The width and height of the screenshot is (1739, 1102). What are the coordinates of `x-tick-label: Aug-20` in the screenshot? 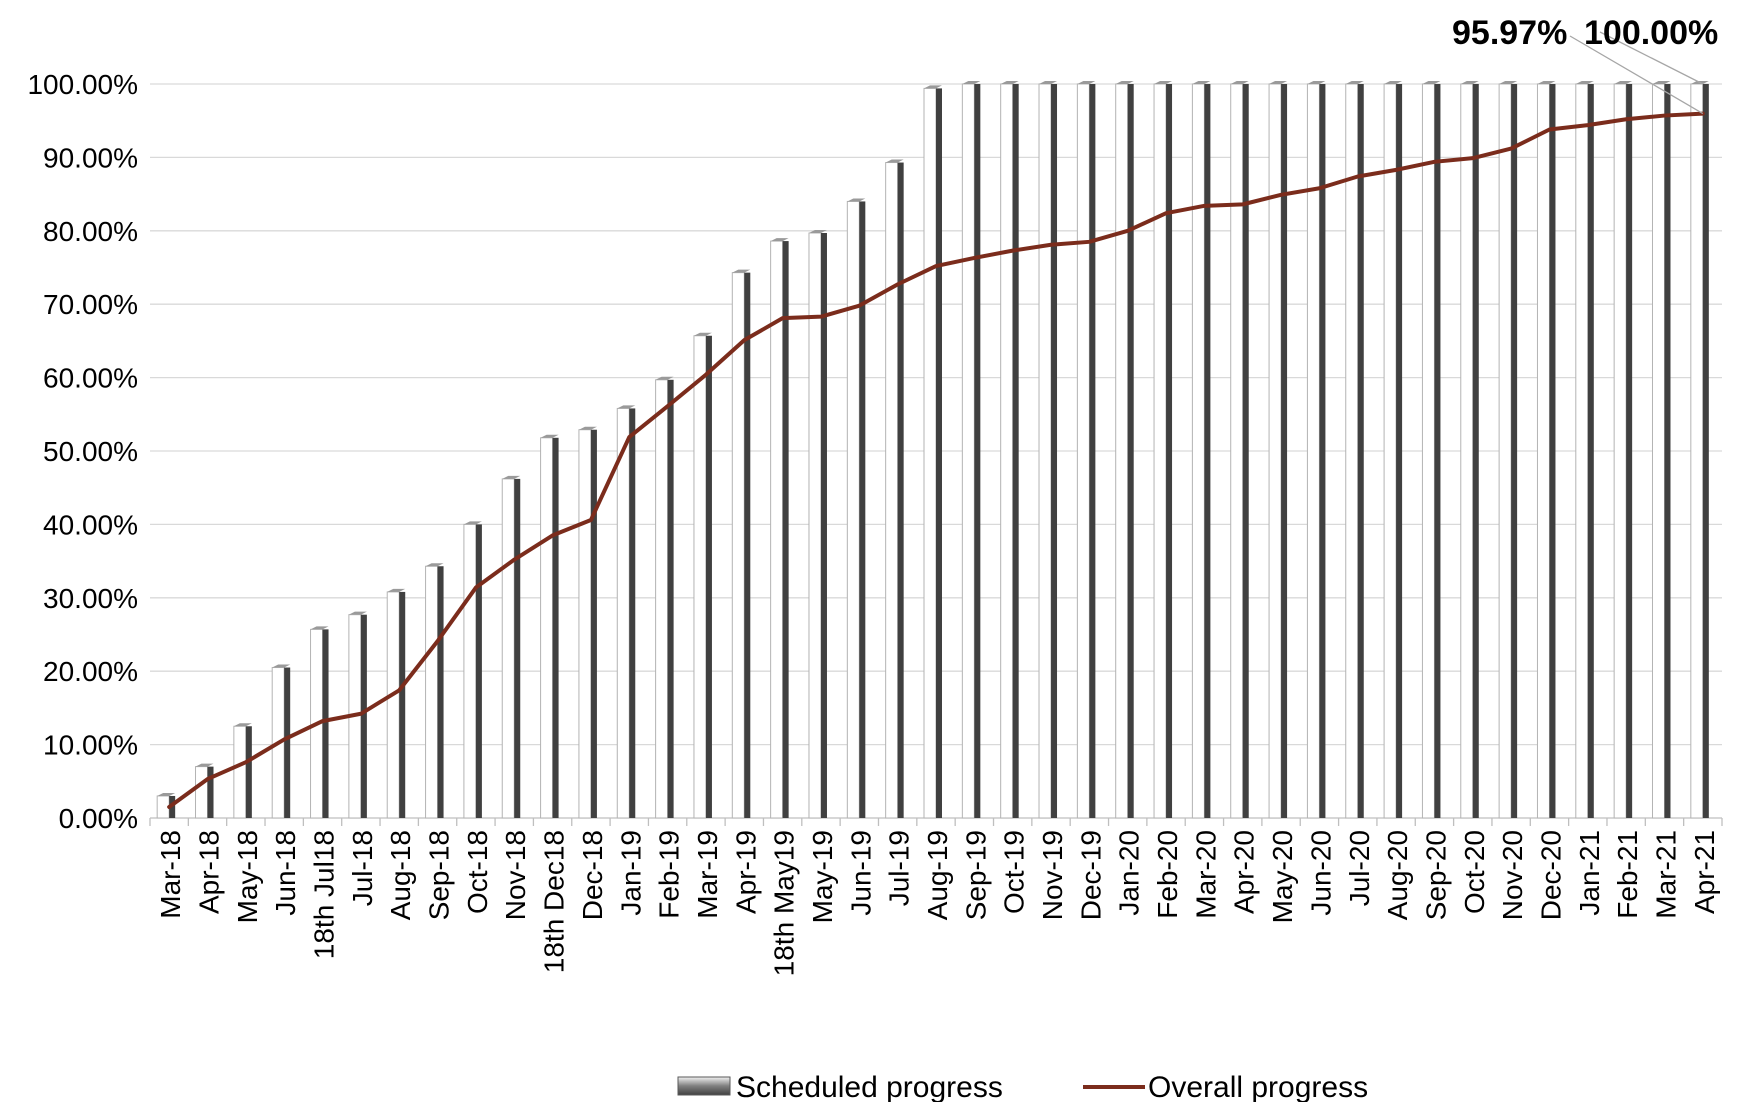 It's located at (1397, 875).